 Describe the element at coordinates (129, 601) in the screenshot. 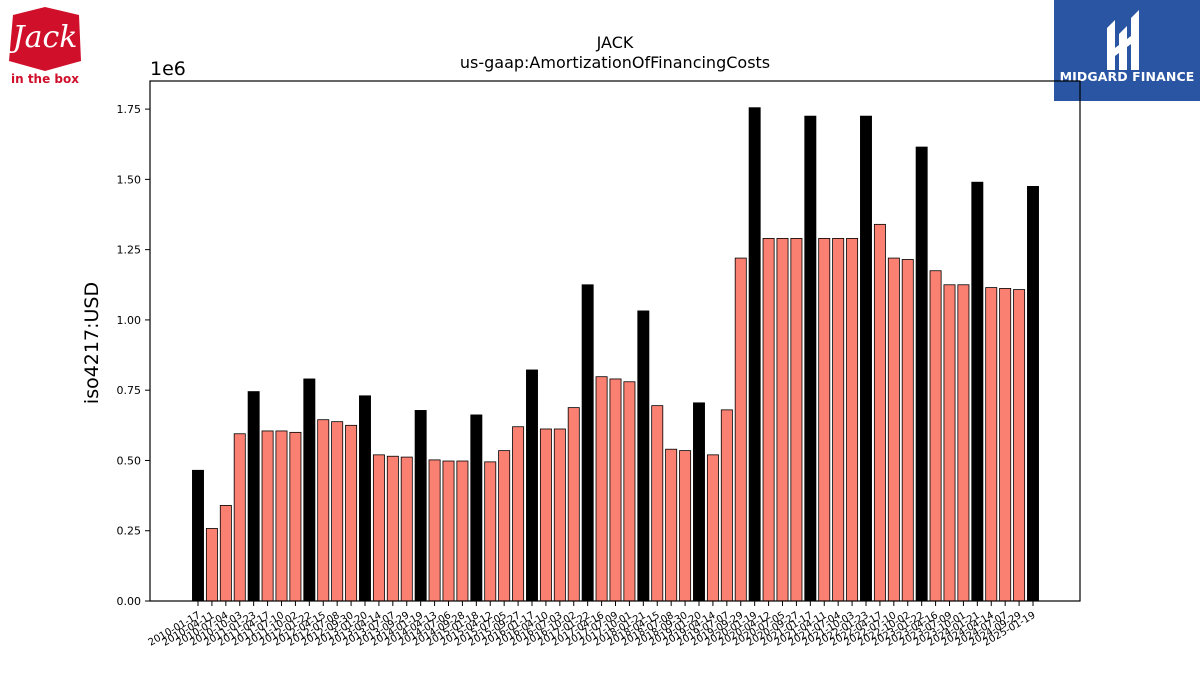

I see `y-tick-label: 0.00` at that location.